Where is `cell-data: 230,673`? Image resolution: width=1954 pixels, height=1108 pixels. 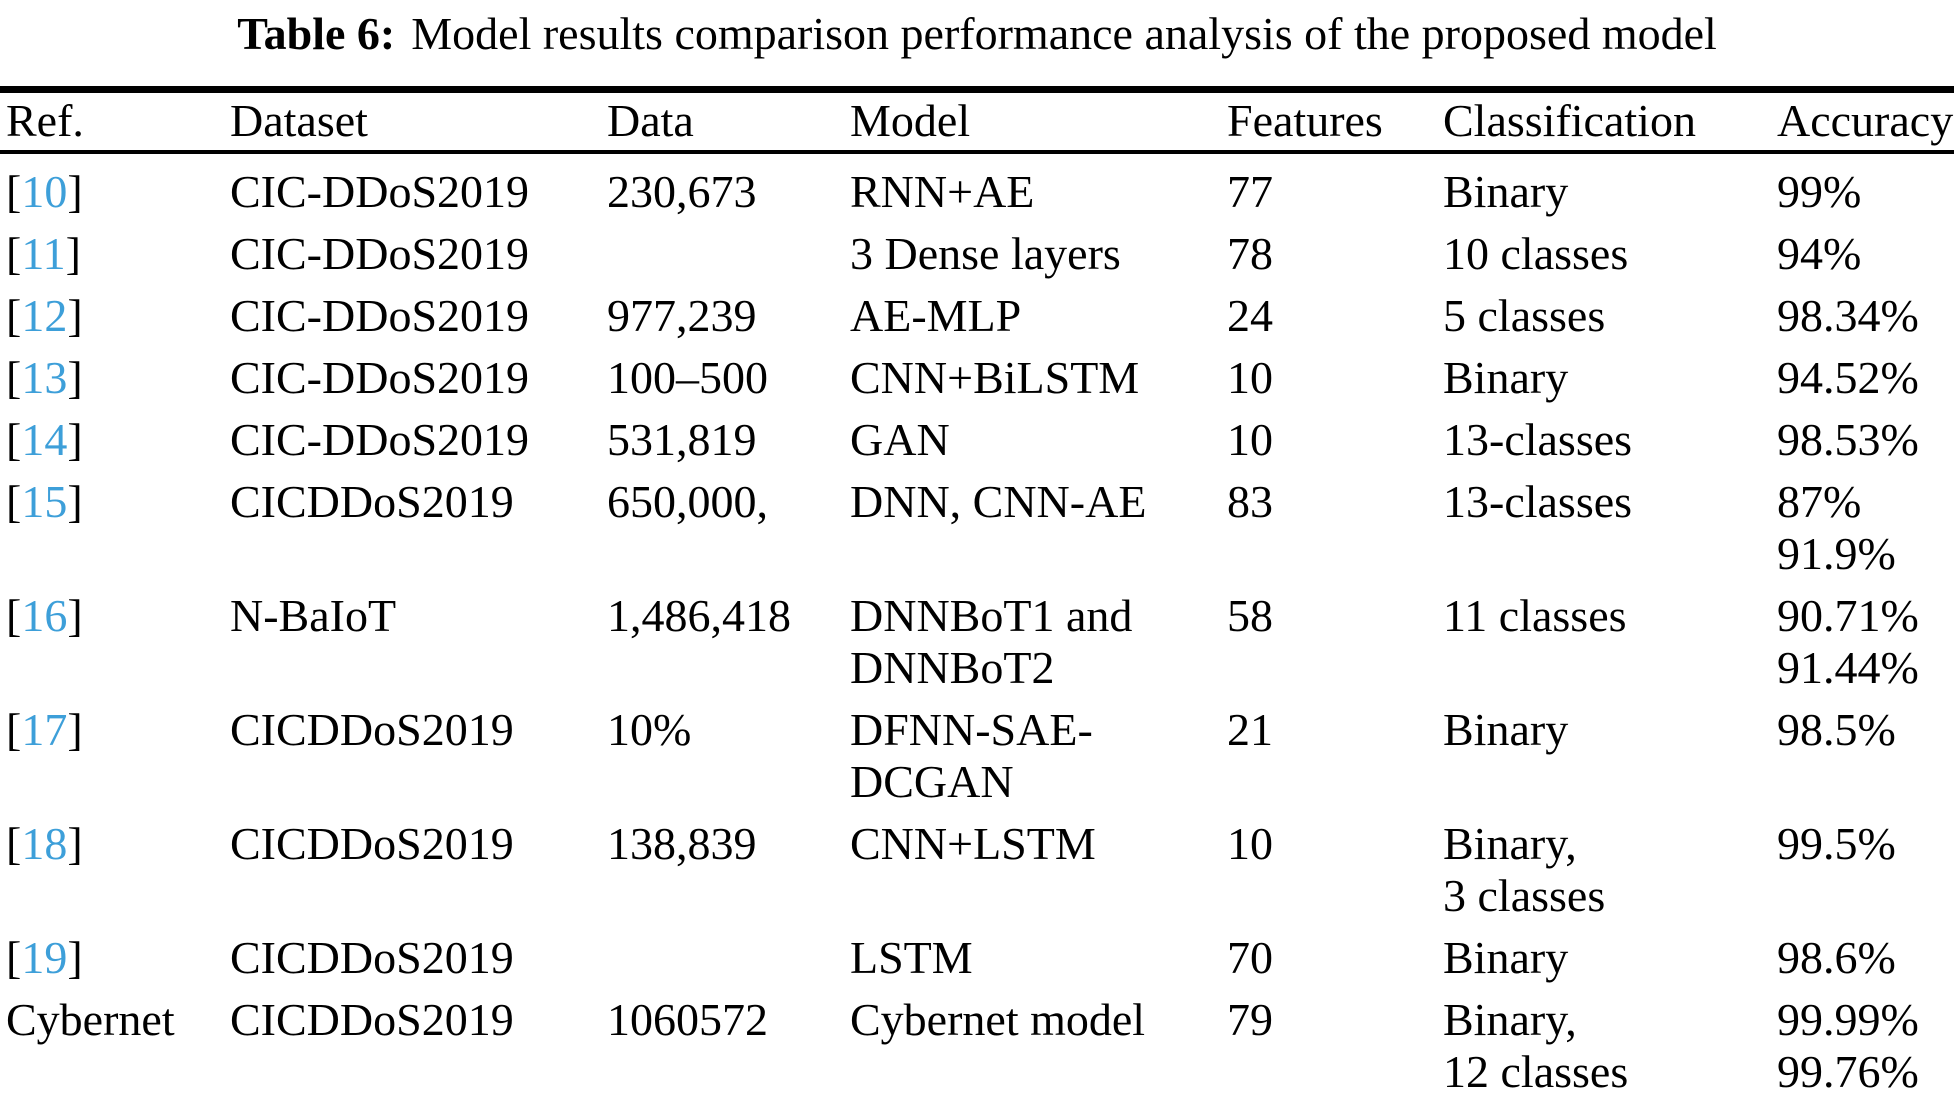 cell-data: 230,673 is located at coordinates (682, 191).